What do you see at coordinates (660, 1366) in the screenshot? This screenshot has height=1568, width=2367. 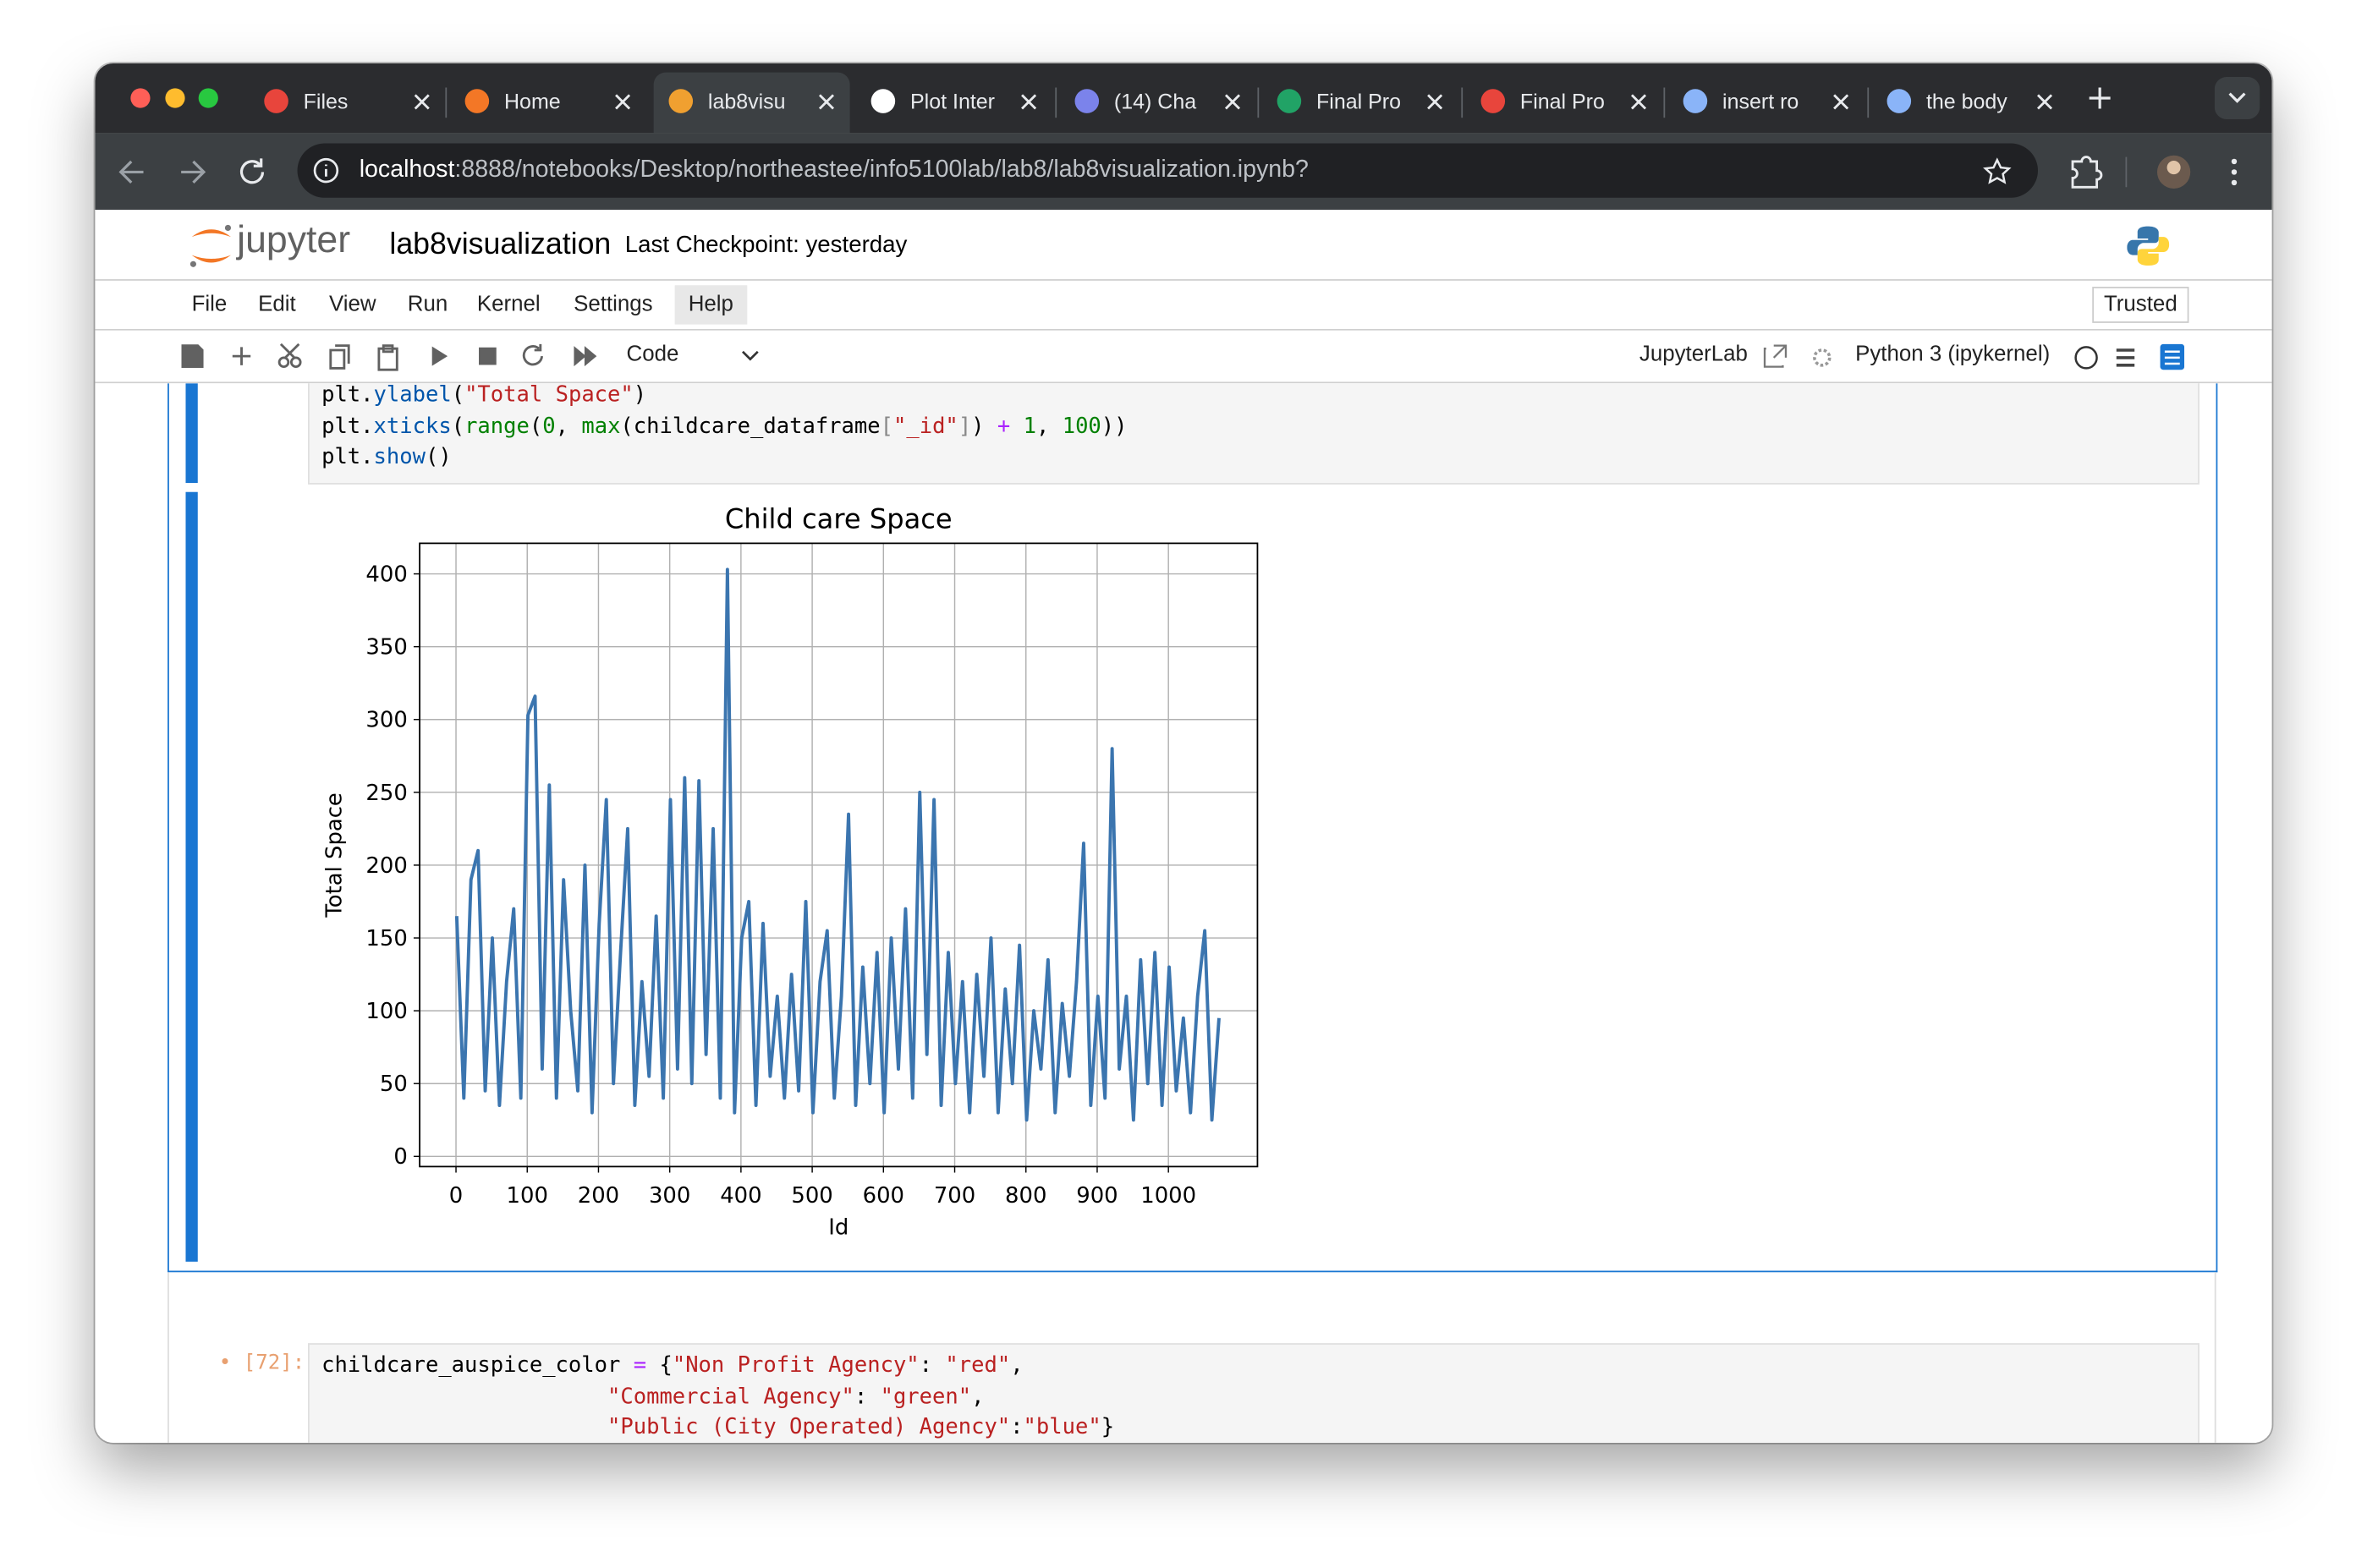 I see `code-token: {` at bounding box center [660, 1366].